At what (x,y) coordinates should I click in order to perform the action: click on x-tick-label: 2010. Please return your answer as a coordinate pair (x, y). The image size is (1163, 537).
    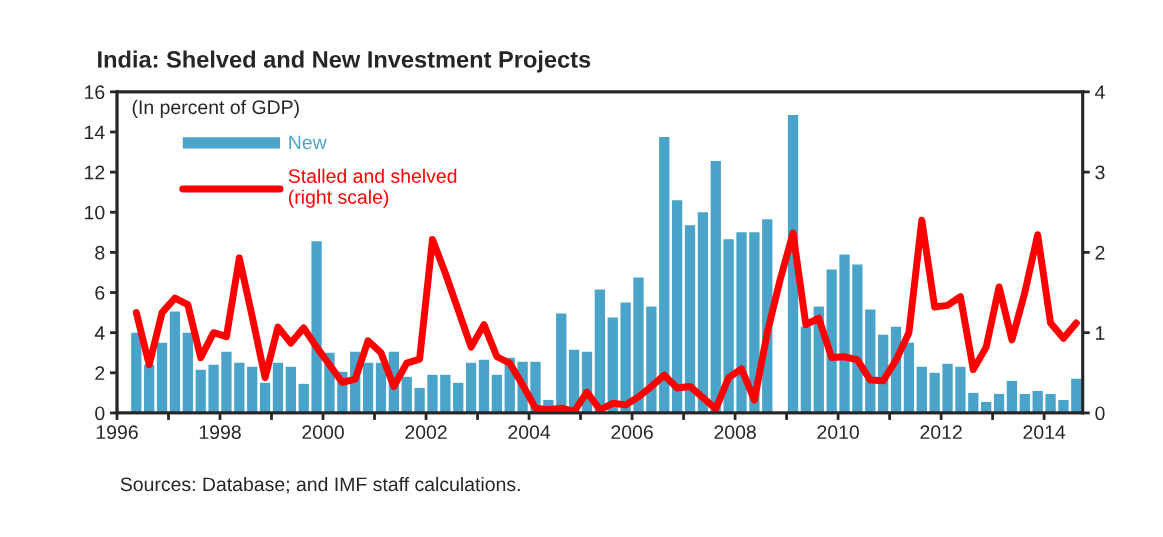
    Looking at the image, I should click on (838, 432).